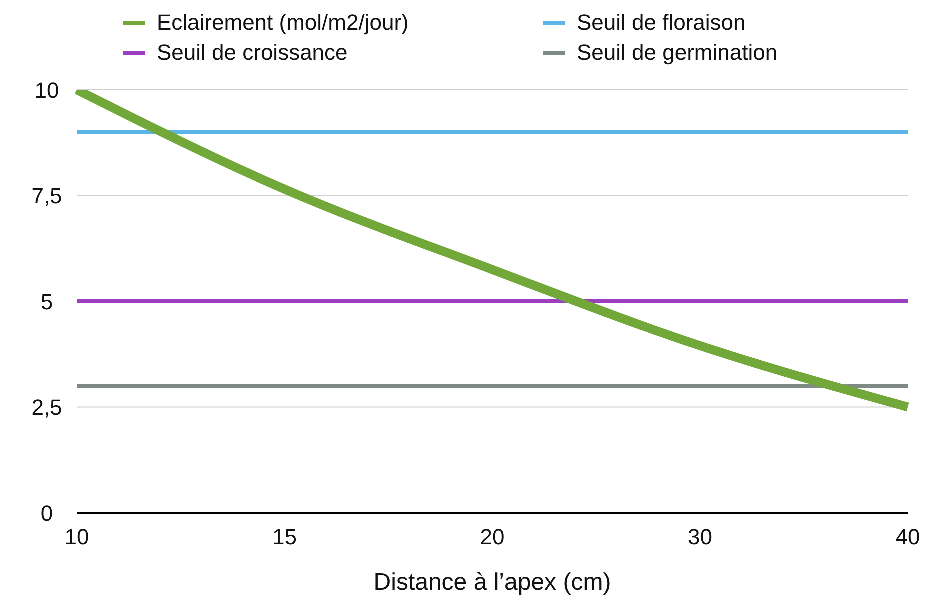 This screenshot has height=609, width=928. I want to click on legend-label: Seuil de floraison, so click(661, 23).